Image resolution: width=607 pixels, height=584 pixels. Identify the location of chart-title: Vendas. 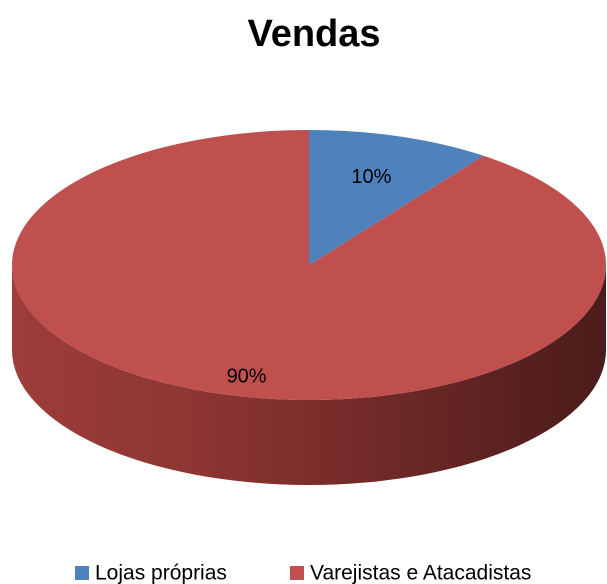
(313, 34).